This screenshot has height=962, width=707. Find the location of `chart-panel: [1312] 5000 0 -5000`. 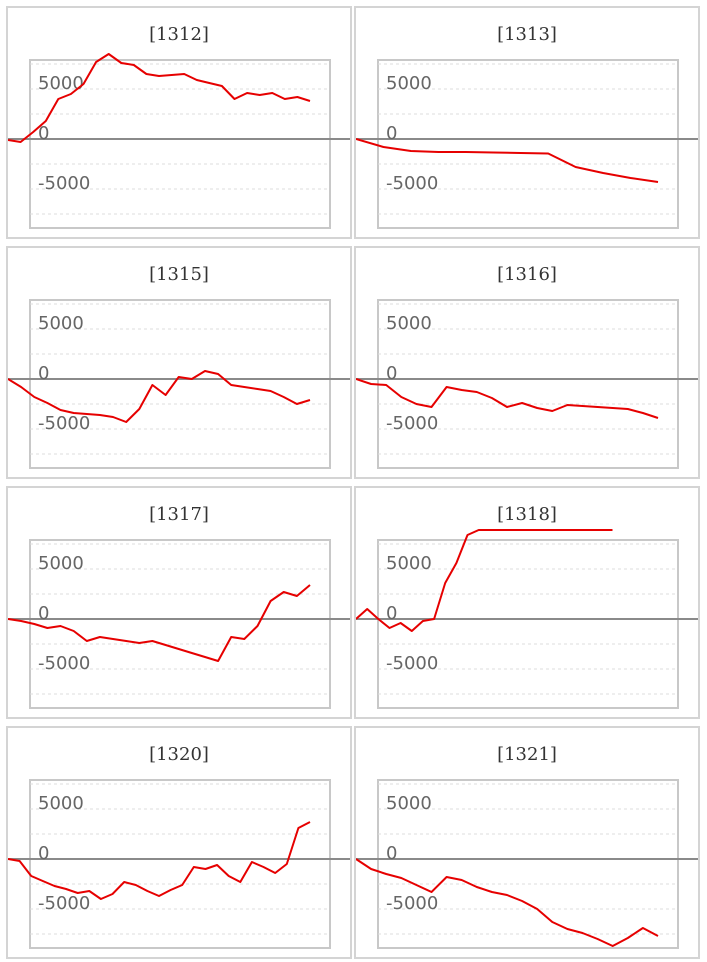

chart-panel: [1312] 5000 0 -5000 is located at coordinates (179, 122).